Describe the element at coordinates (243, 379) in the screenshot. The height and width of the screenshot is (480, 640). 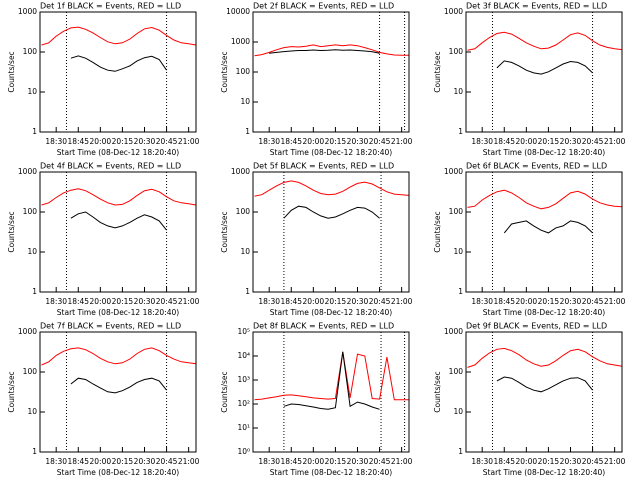
I see `y-tick-label: 10³` at that location.